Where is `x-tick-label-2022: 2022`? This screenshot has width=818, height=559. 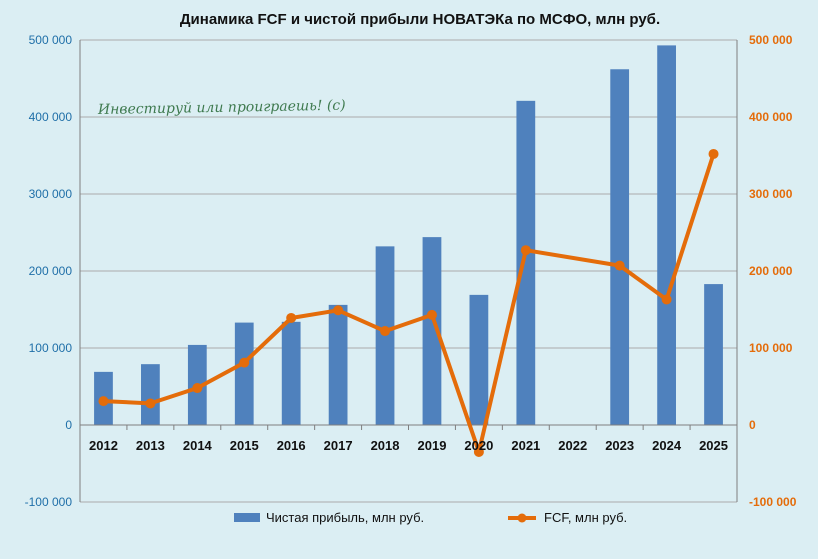 x-tick-label-2022: 2022 is located at coordinates (572, 445).